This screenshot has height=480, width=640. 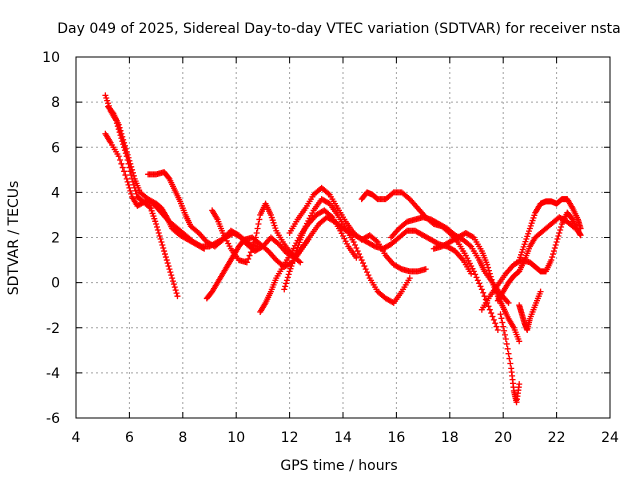 What do you see at coordinates (550, 230) in the screenshot?
I see `series-pass-Q` at bounding box center [550, 230].